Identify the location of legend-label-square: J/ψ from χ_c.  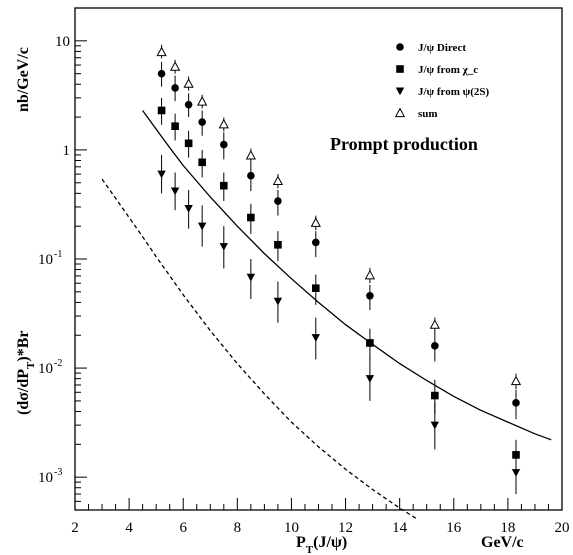
(448, 70).